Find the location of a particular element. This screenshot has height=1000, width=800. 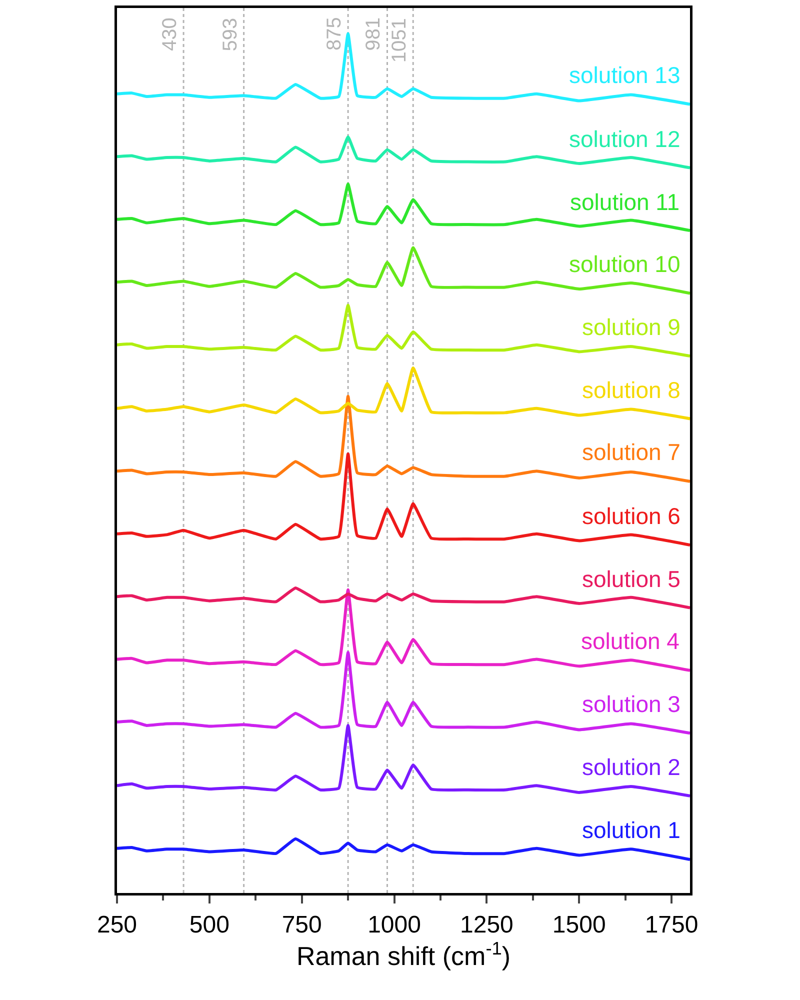

series-label: solution 9 is located at coordinates (631, 327).